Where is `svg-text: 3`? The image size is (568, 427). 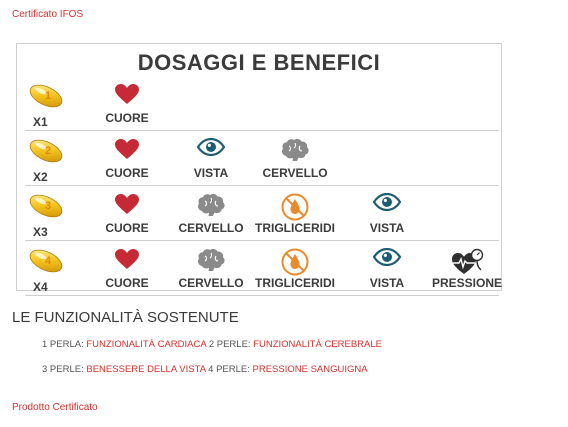 svg-text: 3 is located at coordinates (48, 206).